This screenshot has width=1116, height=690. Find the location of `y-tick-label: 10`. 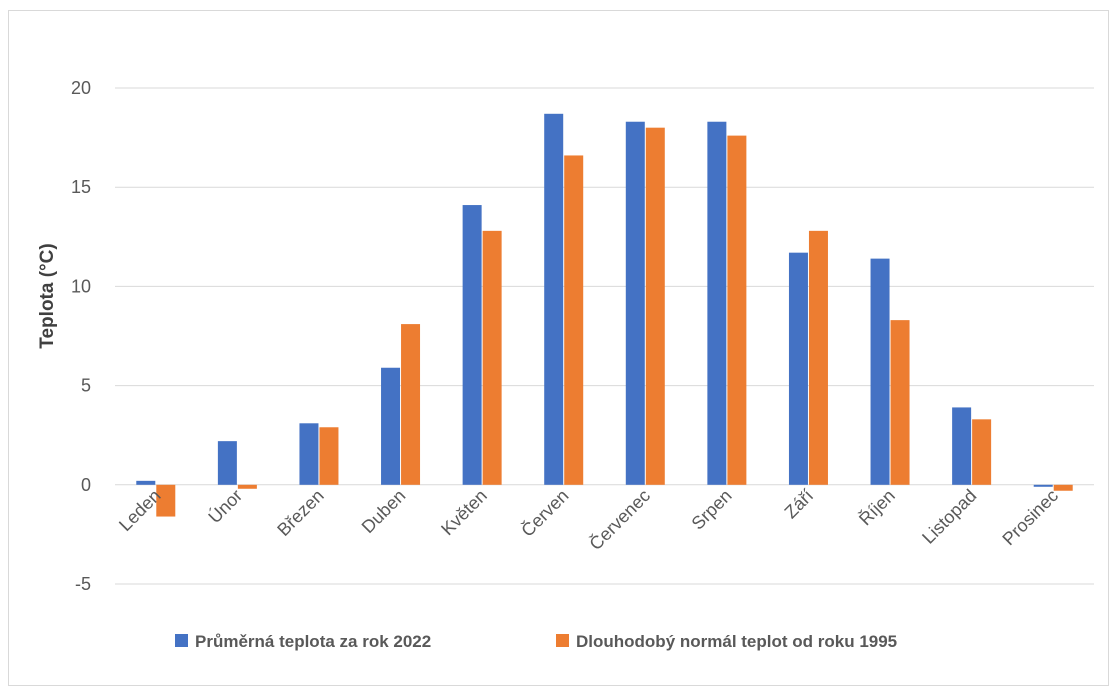

y-tick-label: 10 is located at coordinates (81, 286).